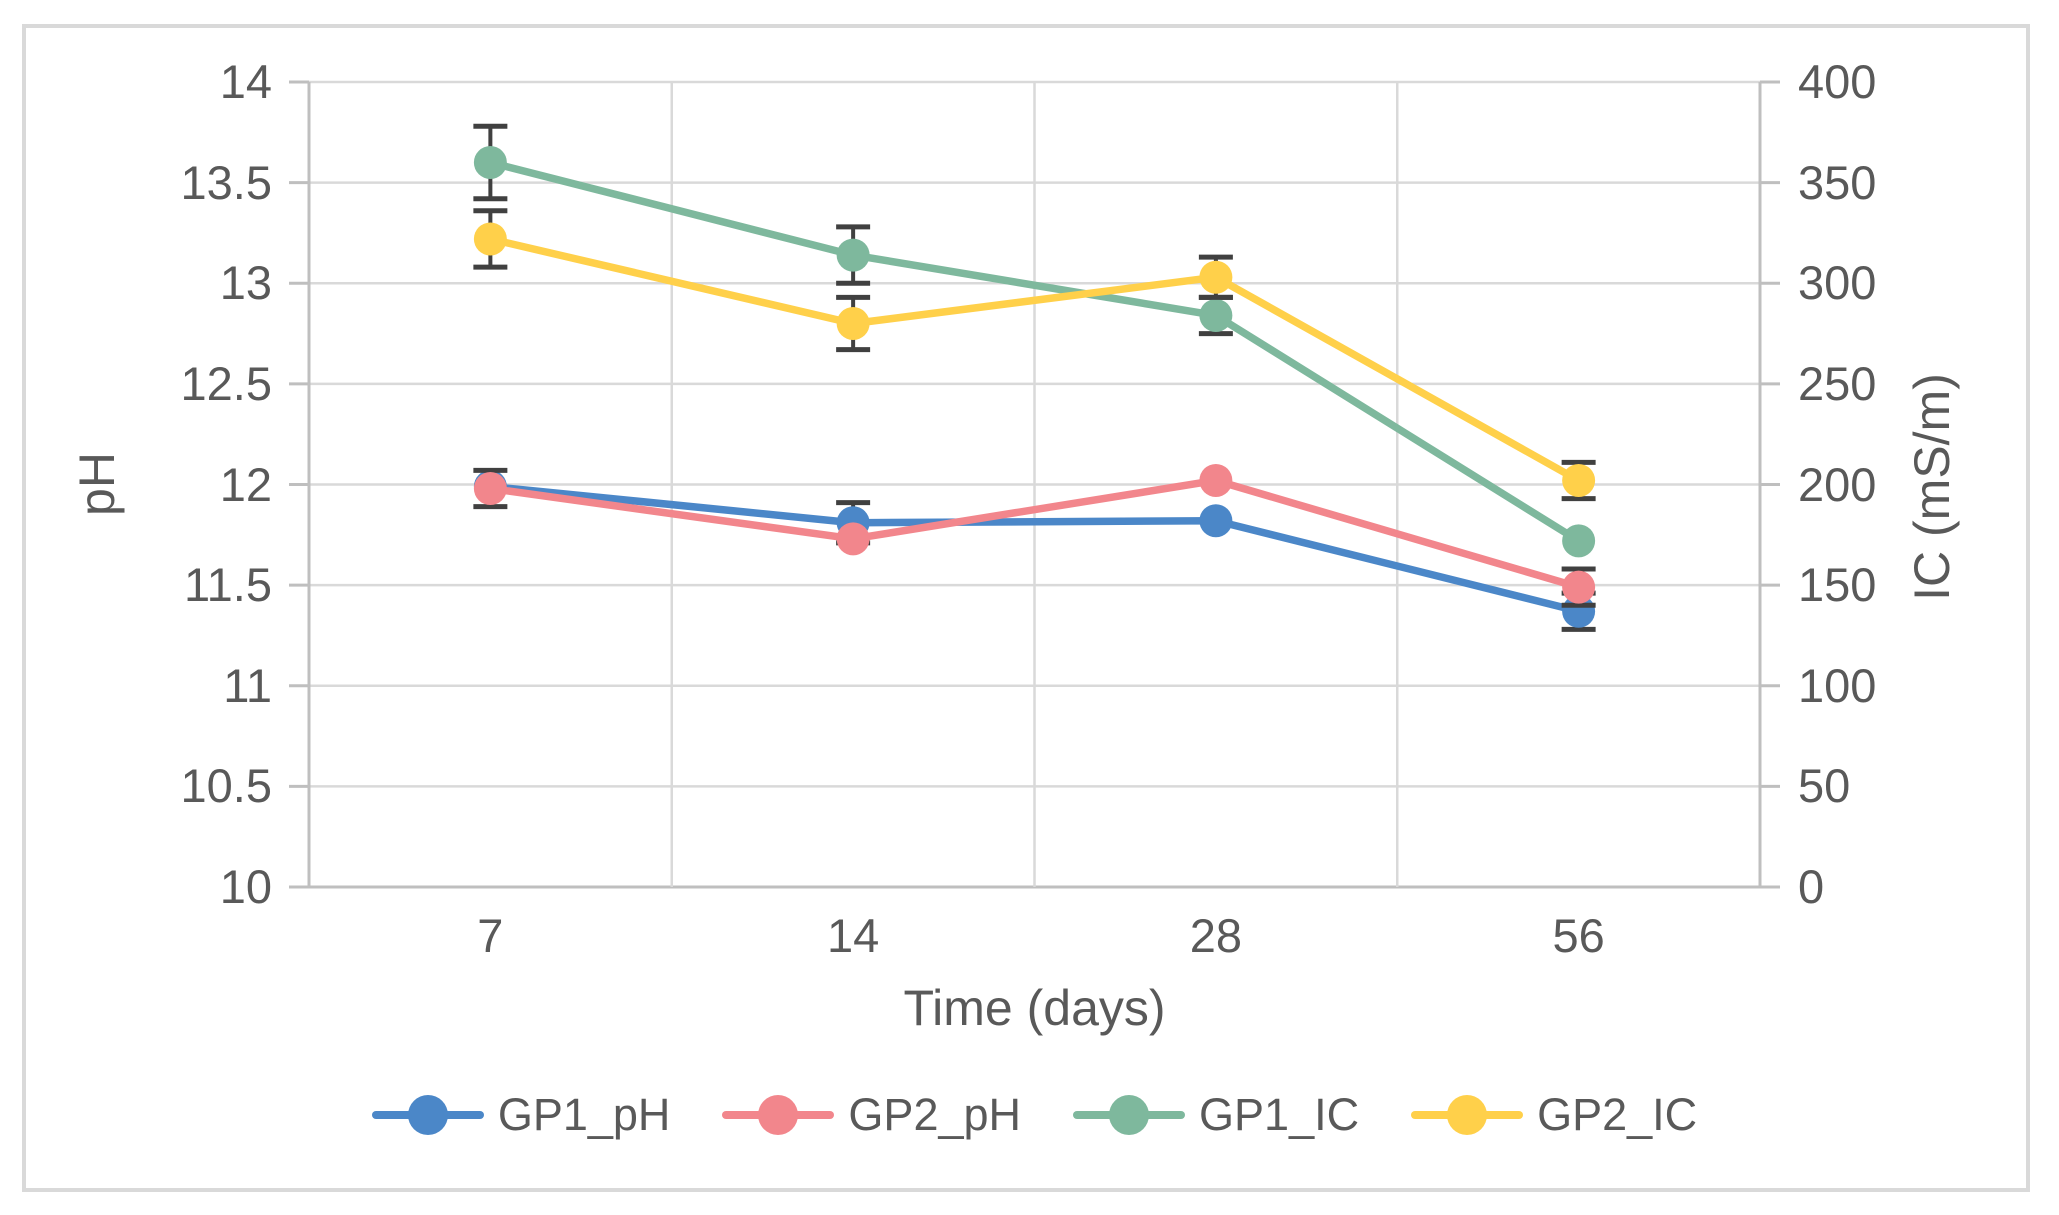  Describe the element at coordinates (1034, 1008) in the screenshot. I see `x-axis-title: Time (days)` at that location.